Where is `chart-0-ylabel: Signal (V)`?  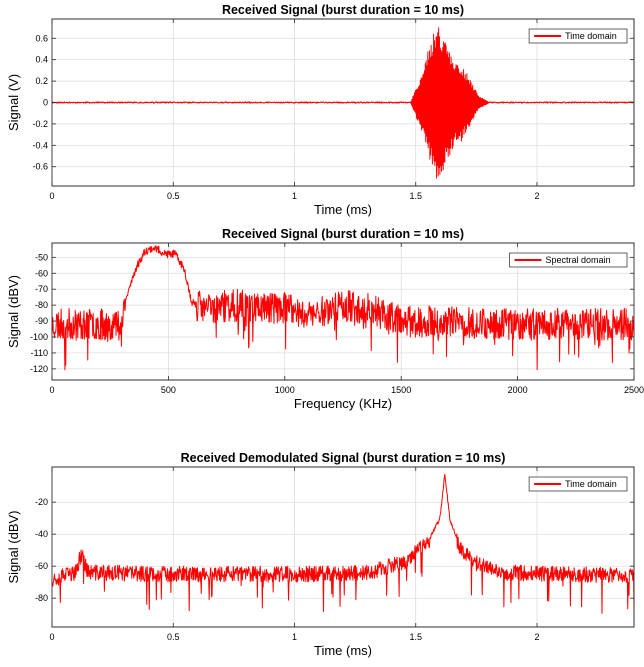 chart-0-ylabel: Signal (V) is located at coordinates (13, 102).